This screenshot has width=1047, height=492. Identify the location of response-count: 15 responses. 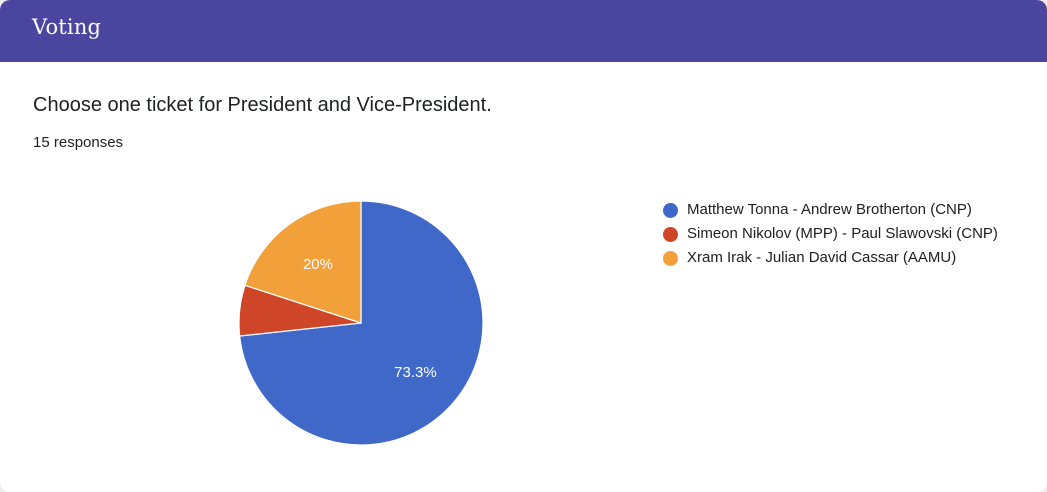
(78, 142).